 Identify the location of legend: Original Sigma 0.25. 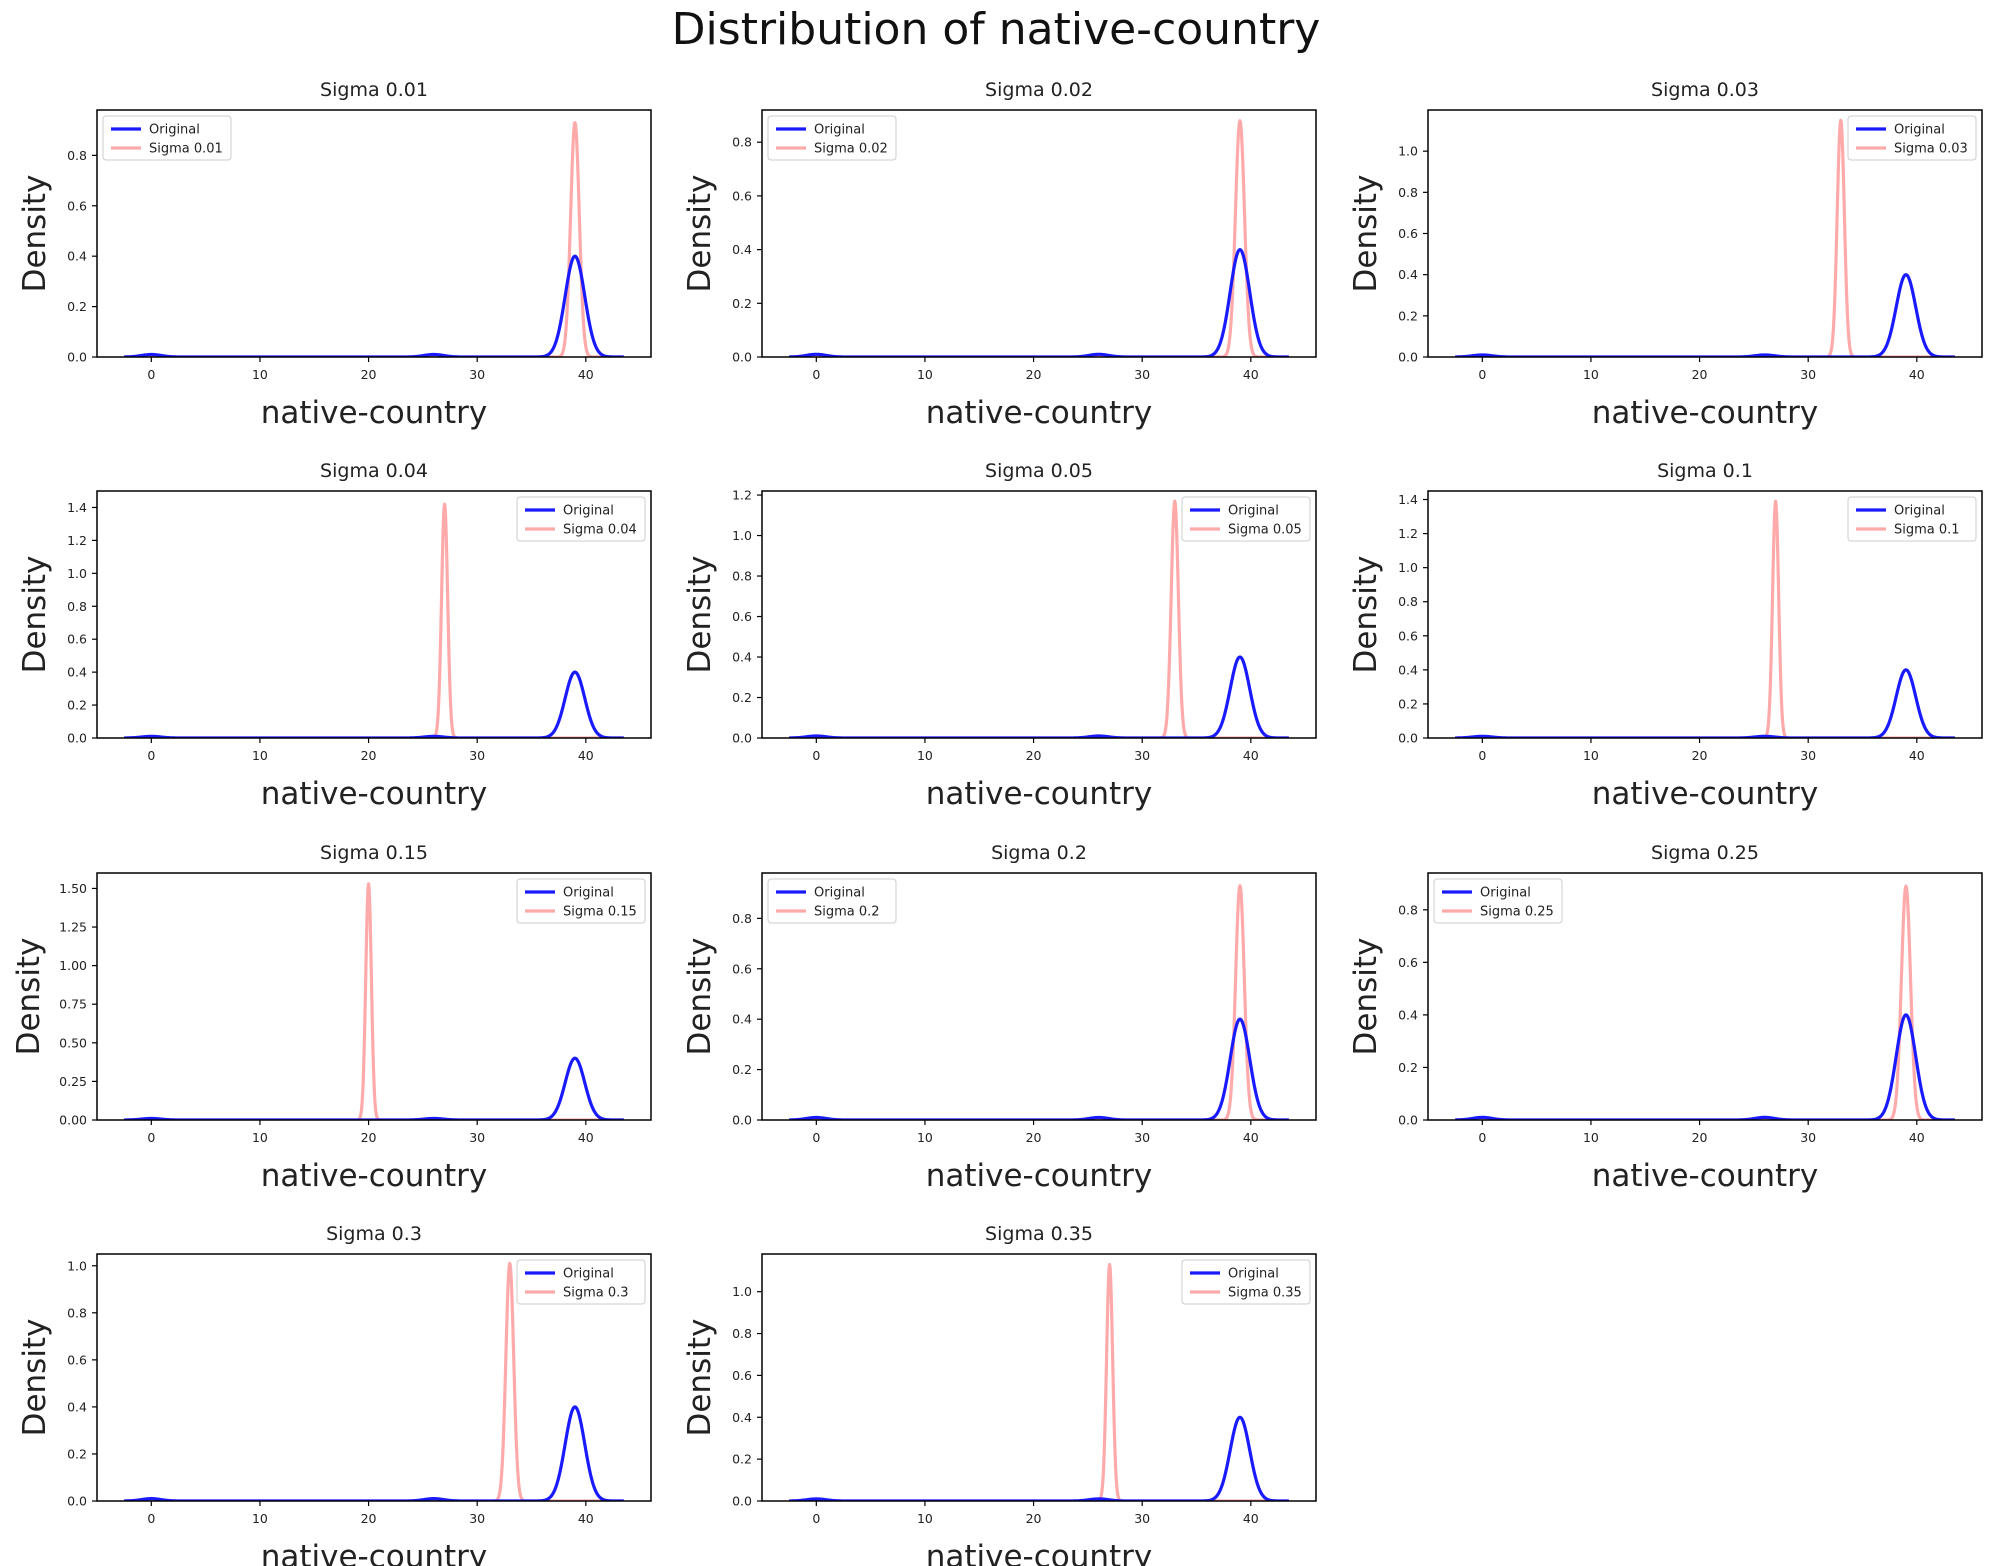
(1498, 901).